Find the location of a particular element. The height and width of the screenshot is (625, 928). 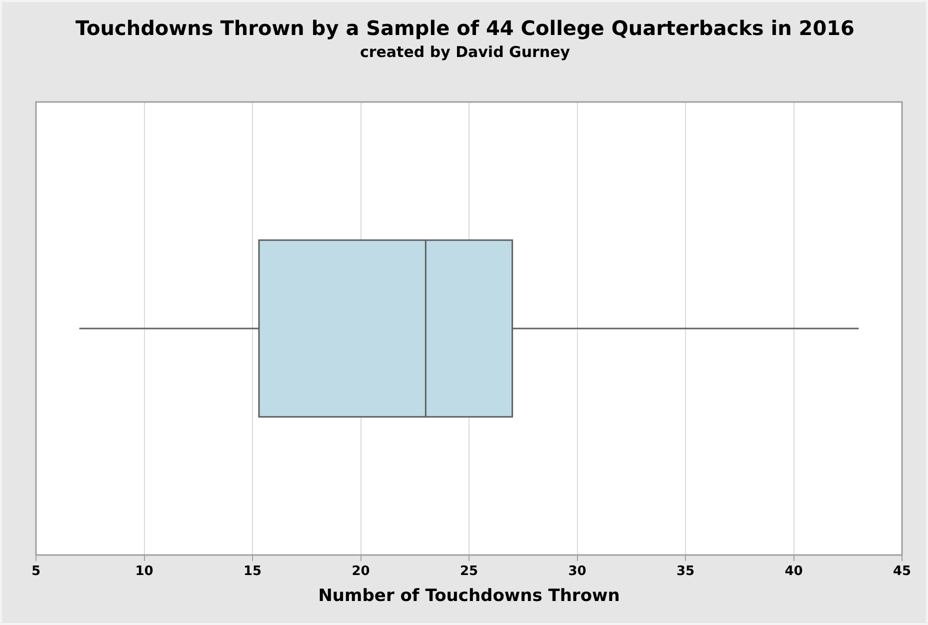

x-tick-label: 25 is located at coordinates (469, 572).